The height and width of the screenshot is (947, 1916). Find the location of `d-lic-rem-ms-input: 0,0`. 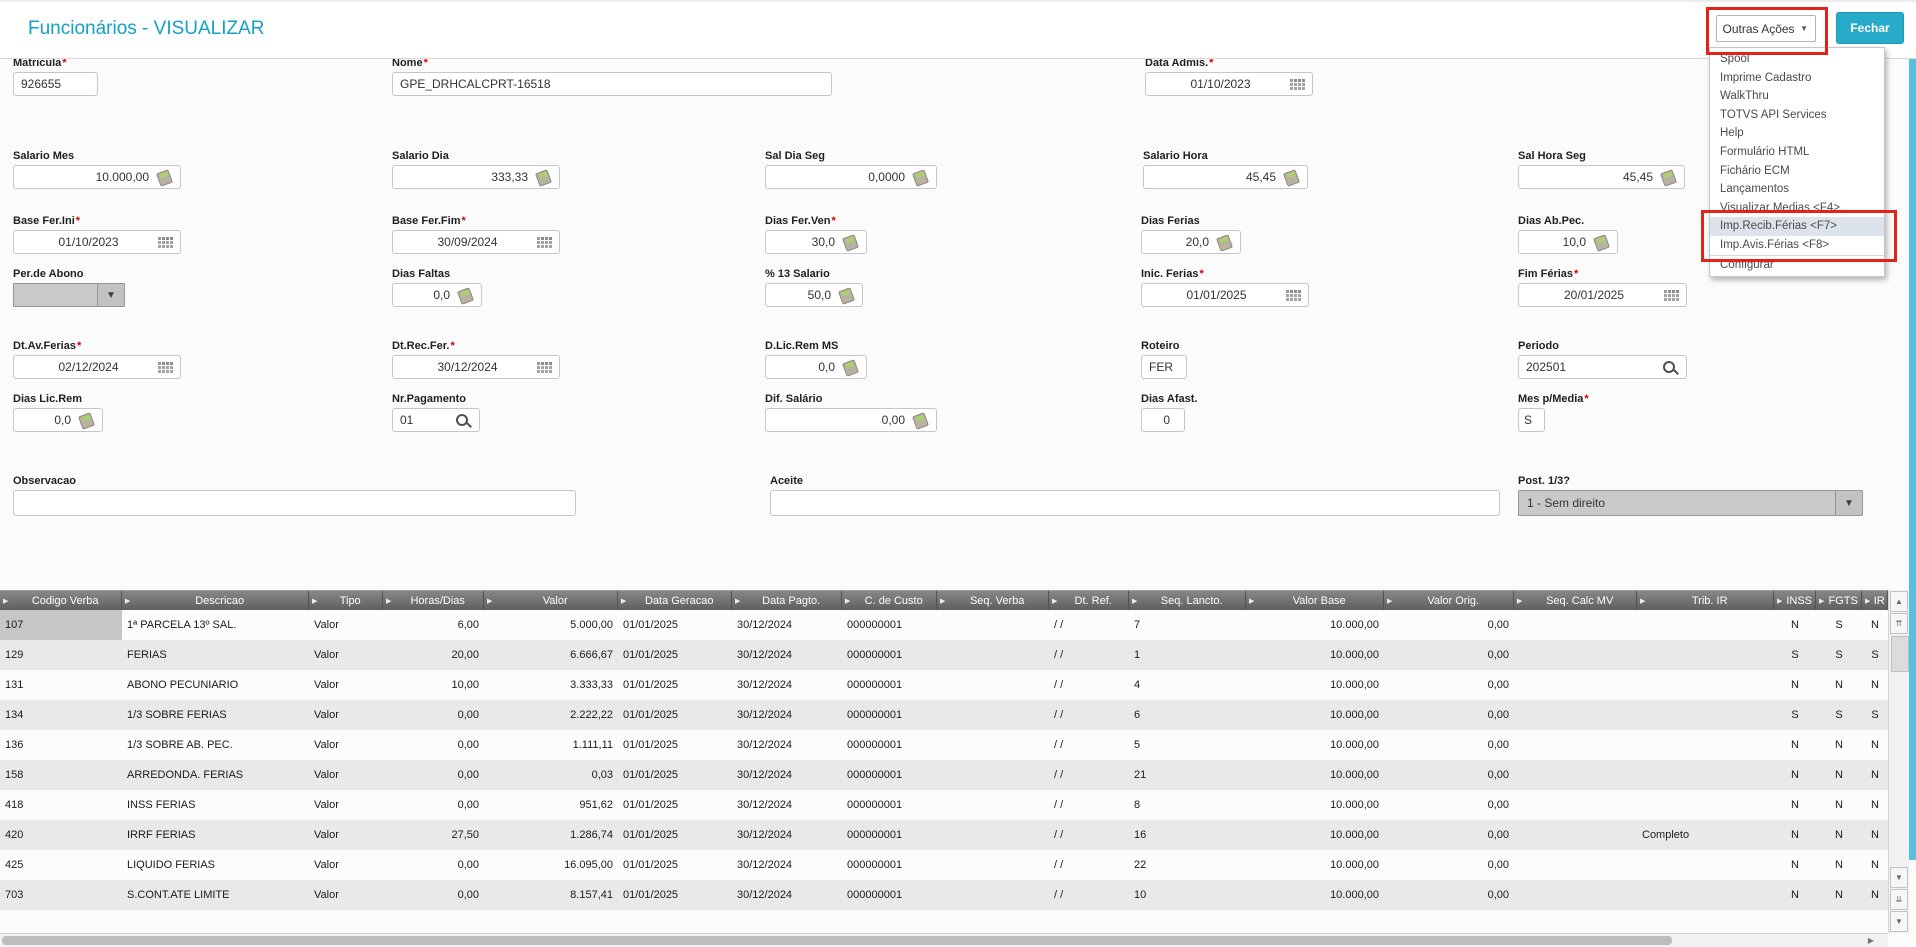

d-lic-rem-ms-input: 0,0 is located at coordinates (816, 367).